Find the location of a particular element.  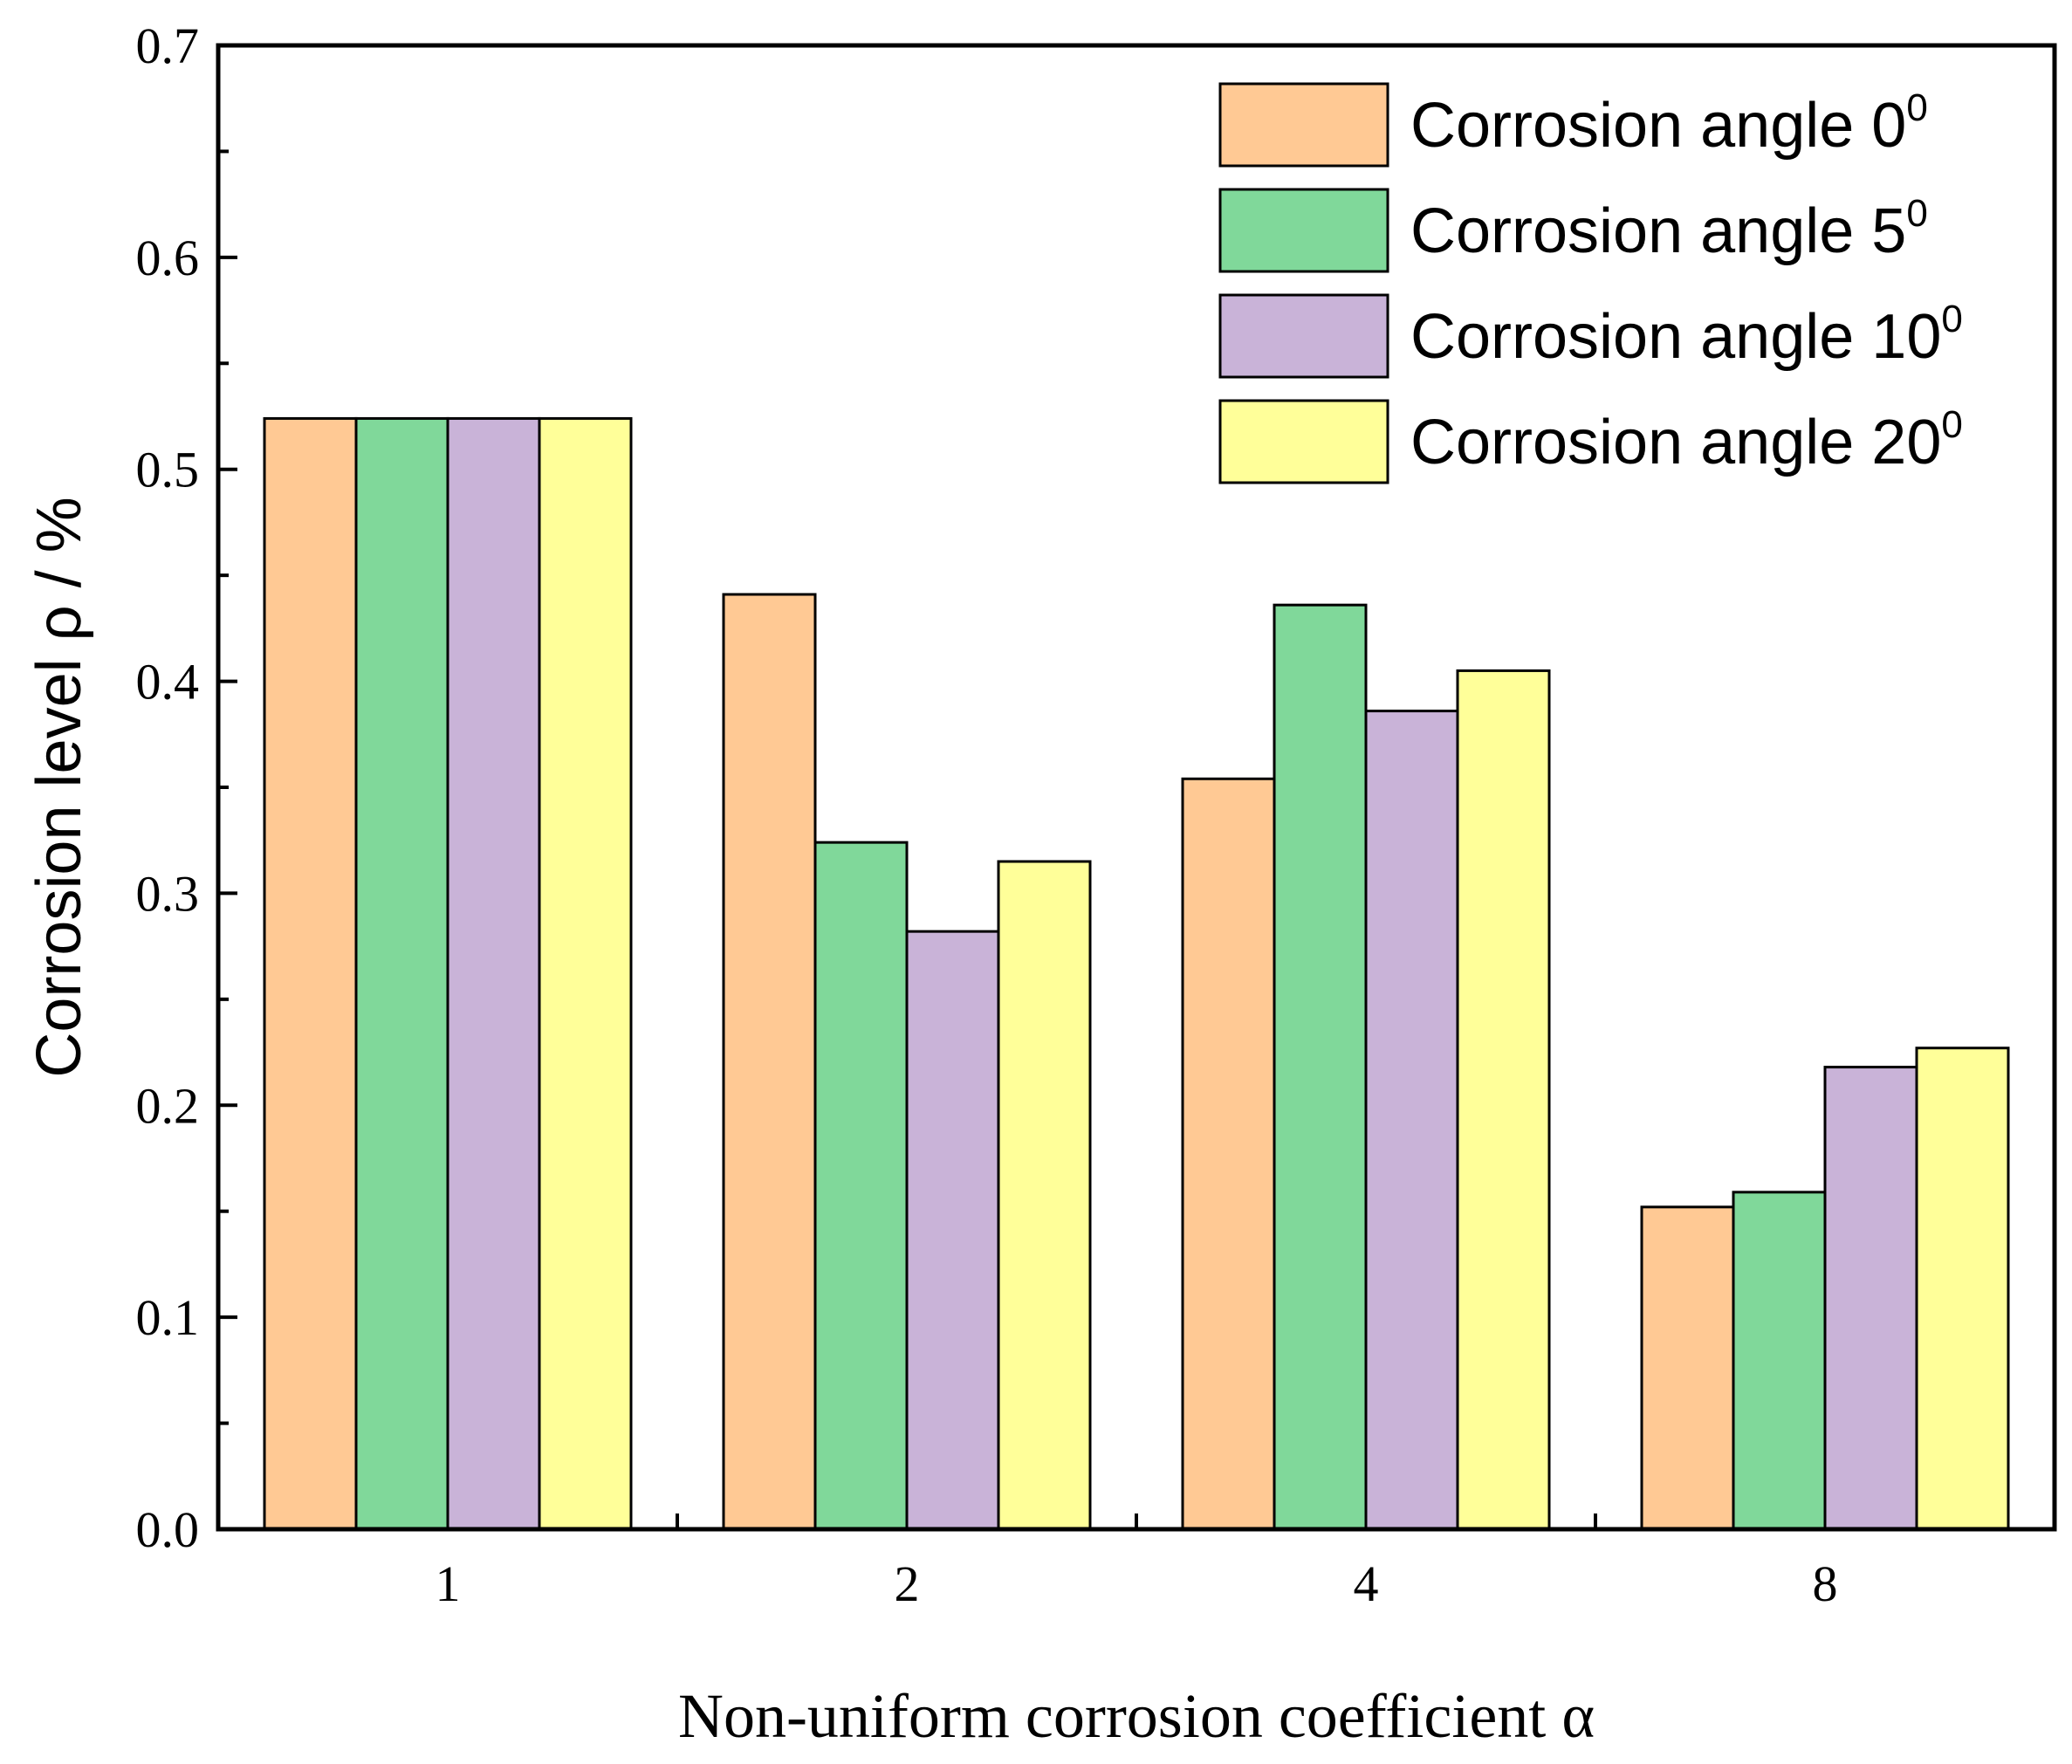

legend-label-text: Corrosion angle 5 is located at coordinates (1658, 231).